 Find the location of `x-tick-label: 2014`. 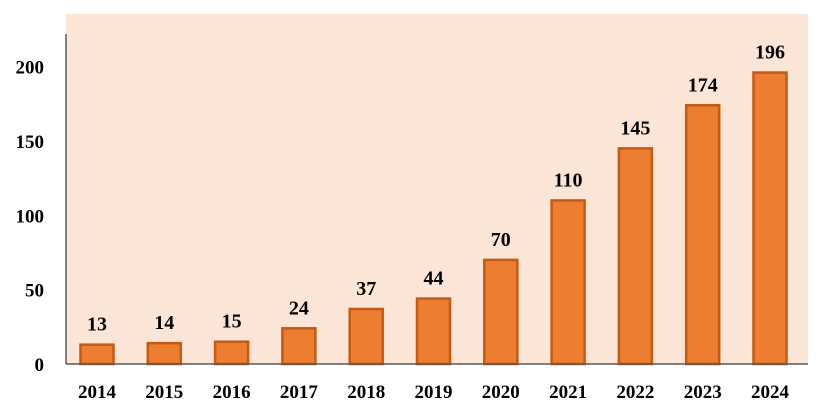

x-tick-label: 2014 is located at coordinates (97, 392).